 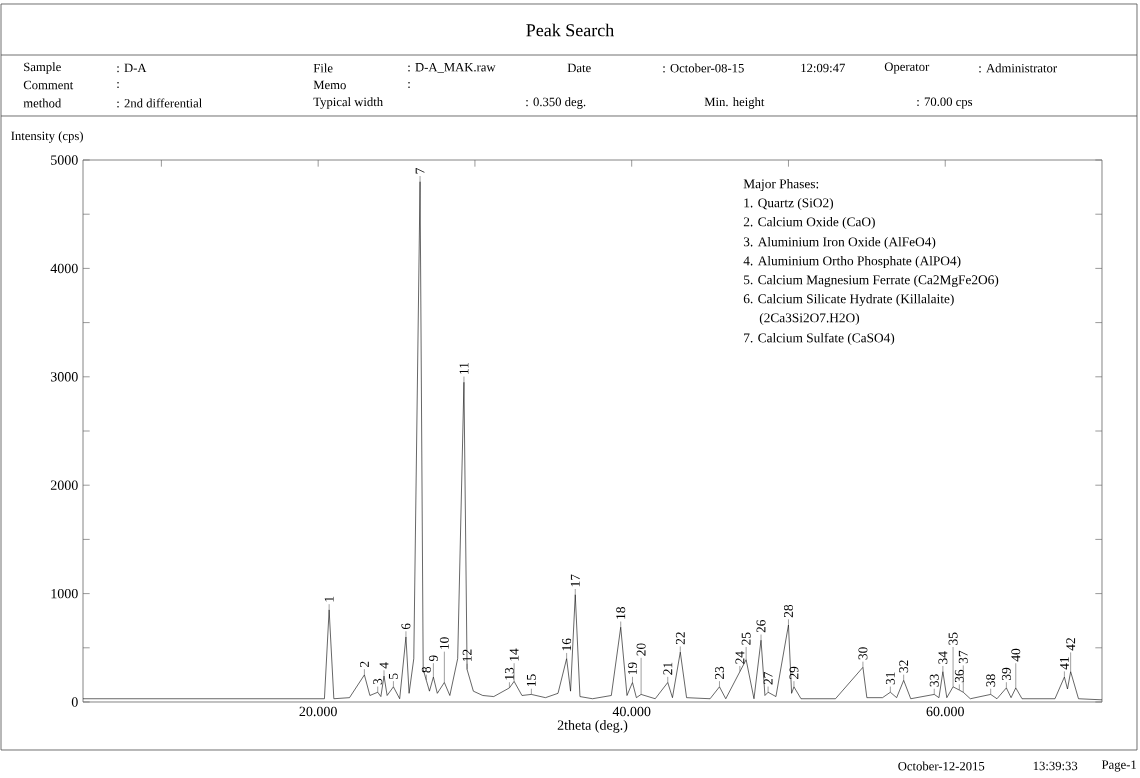 I want to click on annotation: 41, so click(x=1064, y=663).